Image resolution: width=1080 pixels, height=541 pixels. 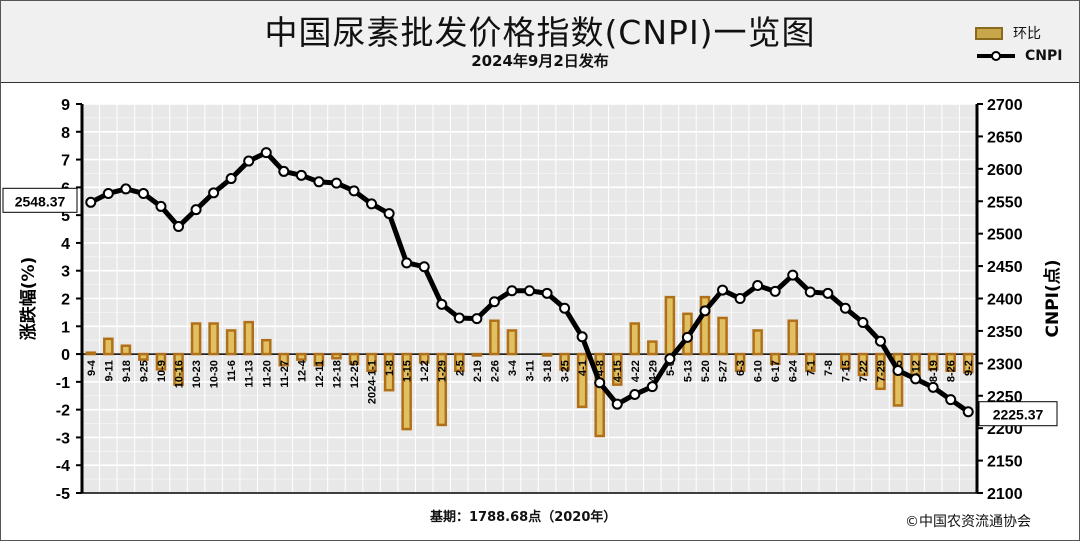 I want to click on x-tick-label: 1-29, so click(x=443, y=371).